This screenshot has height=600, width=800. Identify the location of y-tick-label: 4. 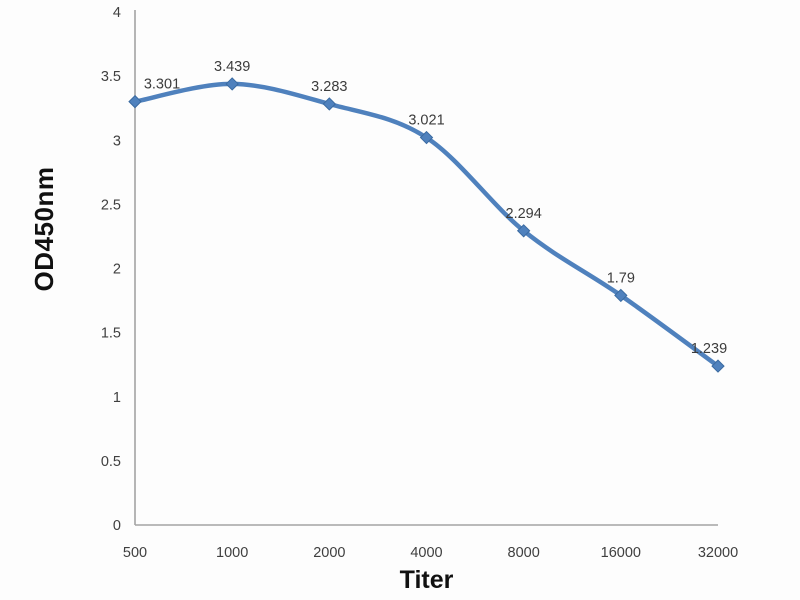
(117, 13).